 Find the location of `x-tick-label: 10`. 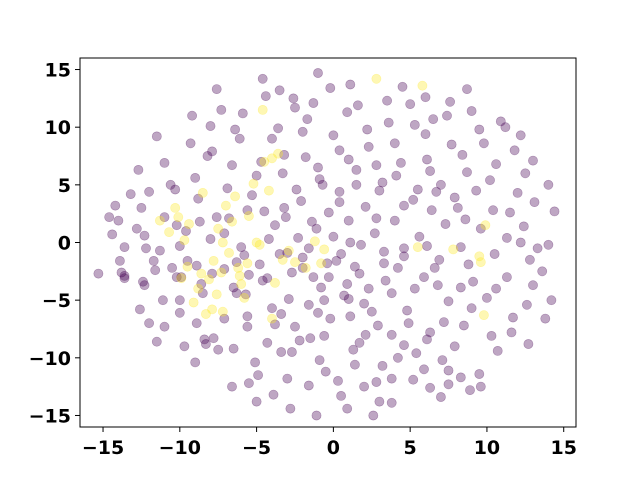

x-tick-label: 10 is located at coordinates (487, 448).